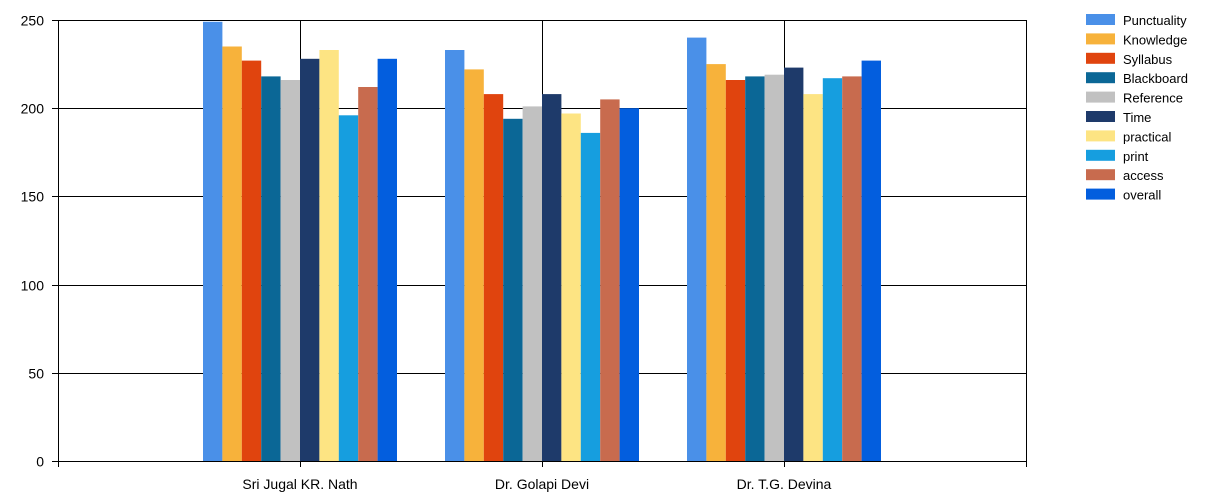  I want to click on y-tick-label: 50, so click(36, 374).